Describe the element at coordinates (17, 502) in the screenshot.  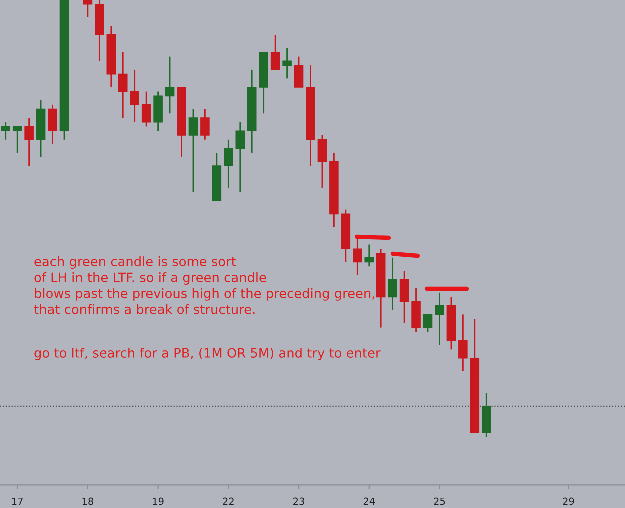
I see `x-tick-label: 17` at that location.